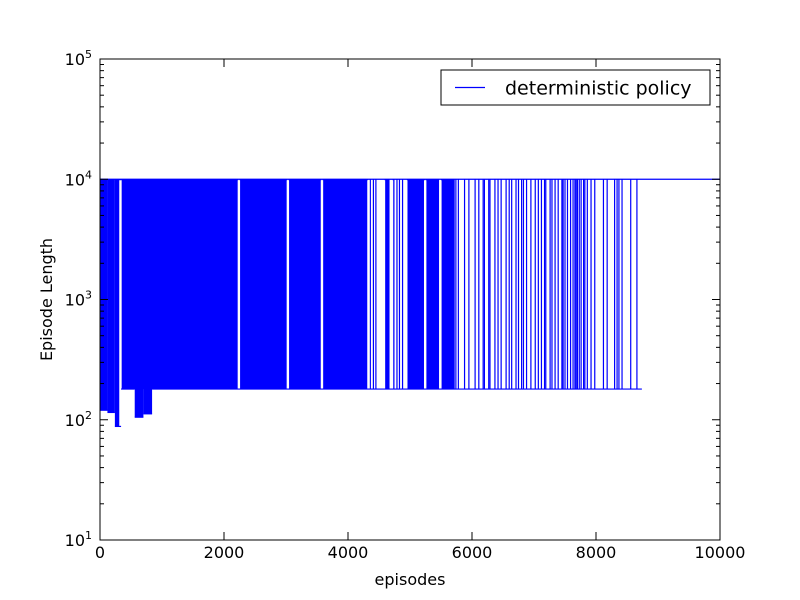  Describe the element at coordinates (78, 178) in the screenshot. I see `y-tick-label: 10⁴` at that location.